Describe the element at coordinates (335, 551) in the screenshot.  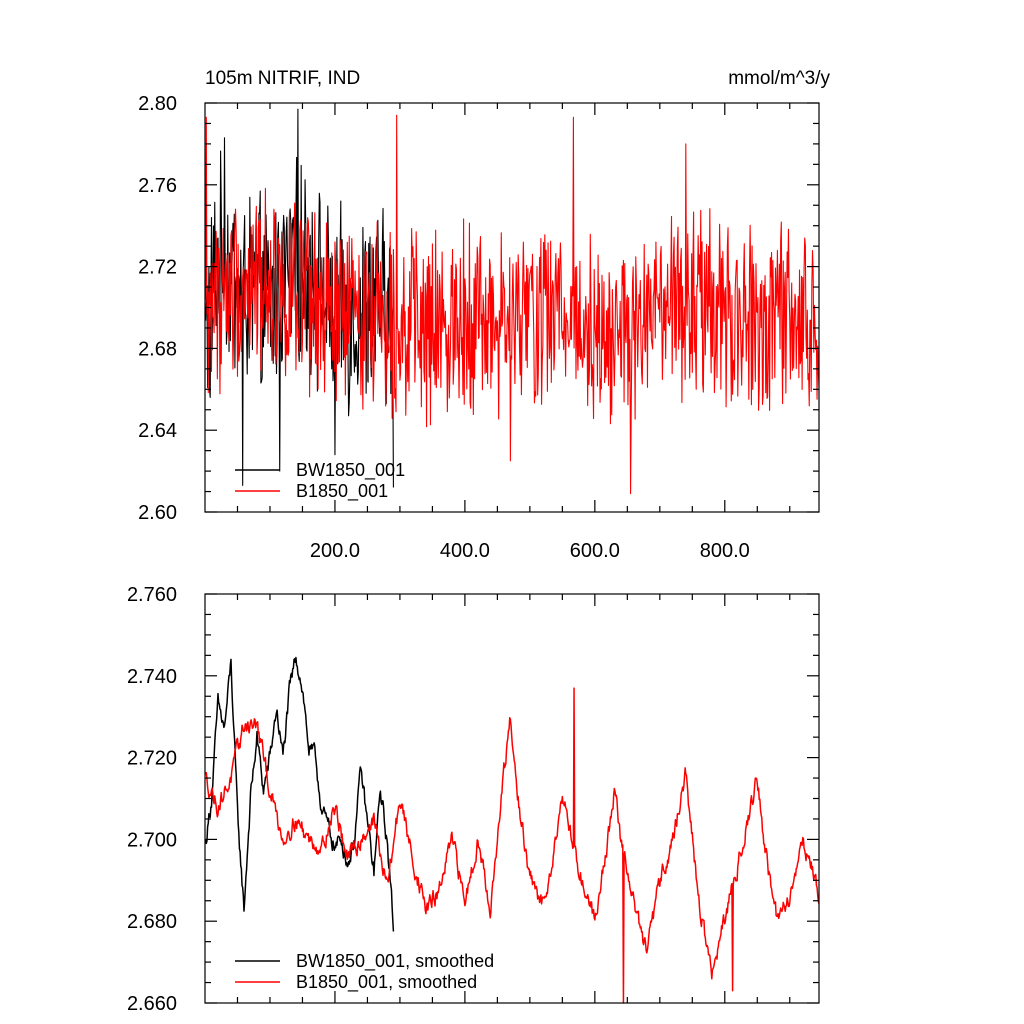
I see `x-tick-label: 200.0` at that location.